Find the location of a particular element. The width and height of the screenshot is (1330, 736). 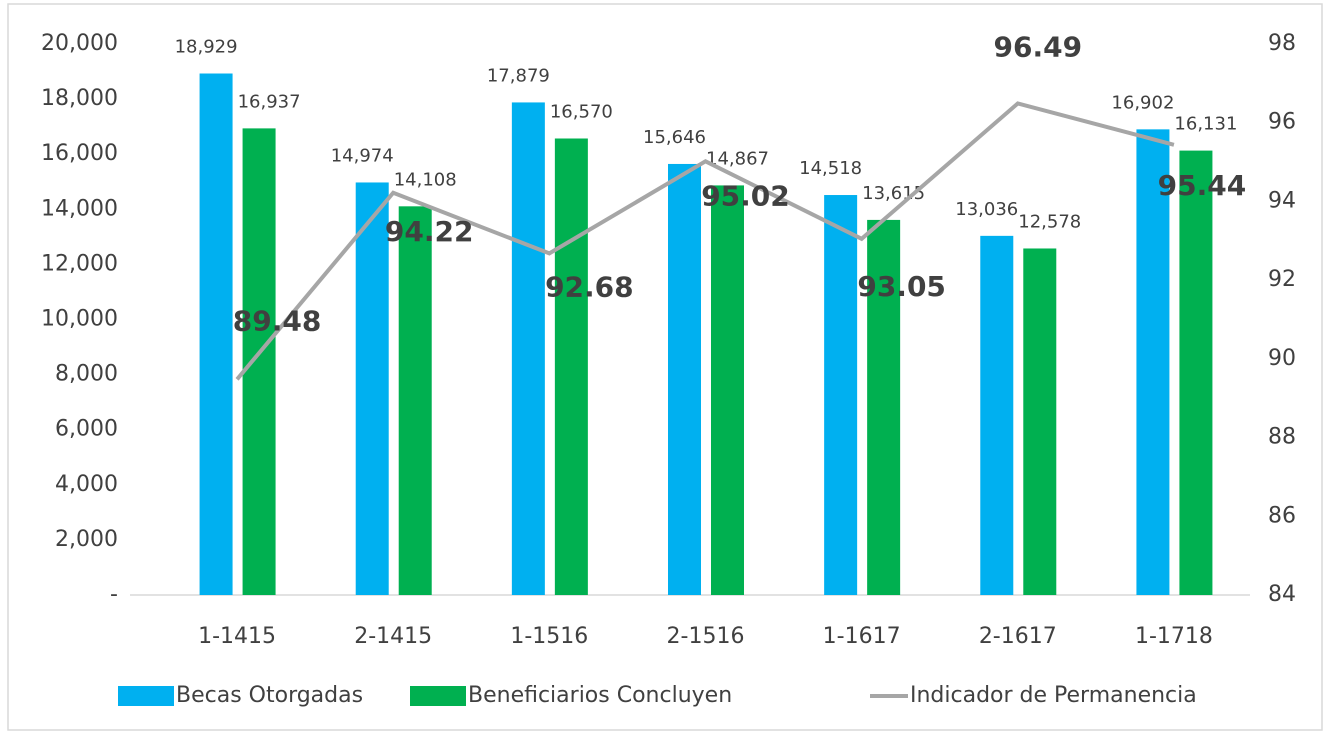

line-value-label: 93.05 is located at coordinates (901, 286).